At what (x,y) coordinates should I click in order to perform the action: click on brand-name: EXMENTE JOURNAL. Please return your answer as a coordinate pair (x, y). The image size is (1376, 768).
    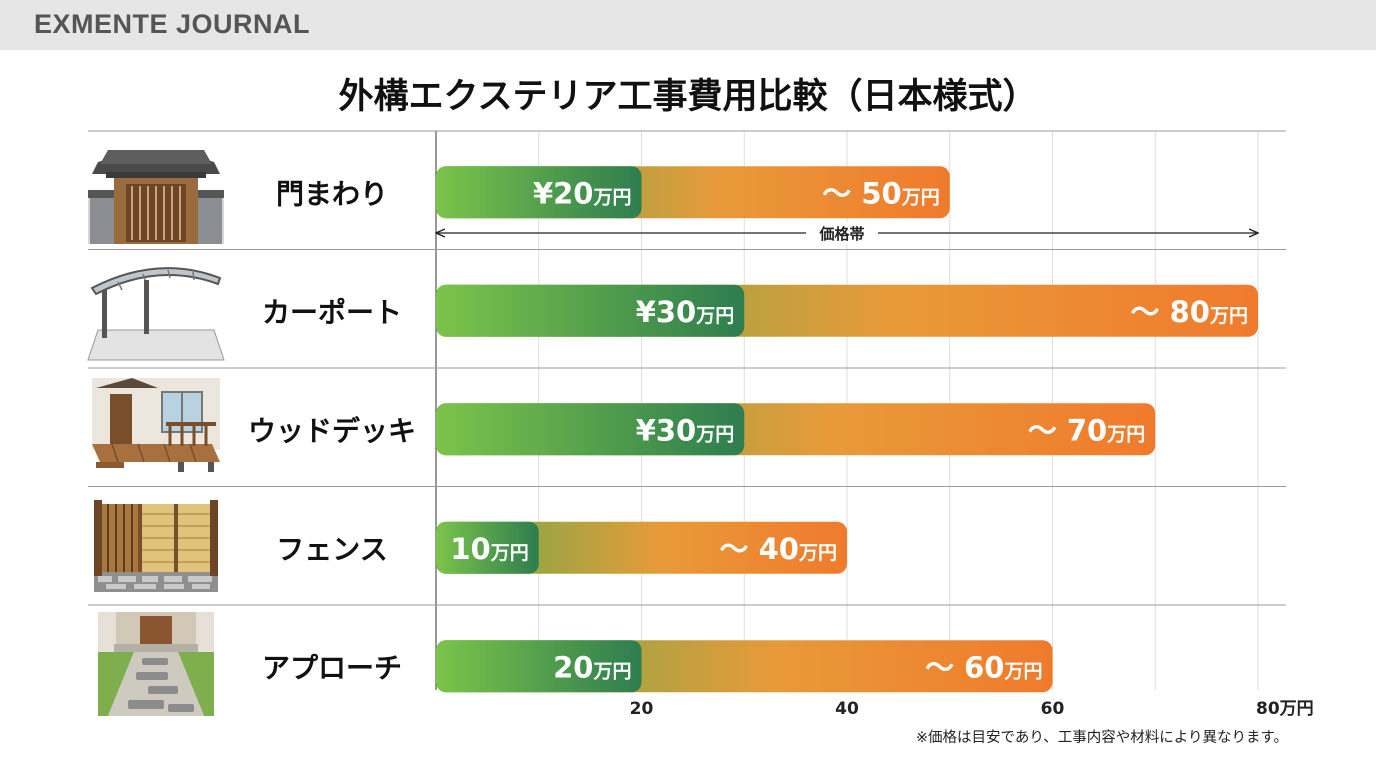
    Looking at the image, I should click on (172, 24).